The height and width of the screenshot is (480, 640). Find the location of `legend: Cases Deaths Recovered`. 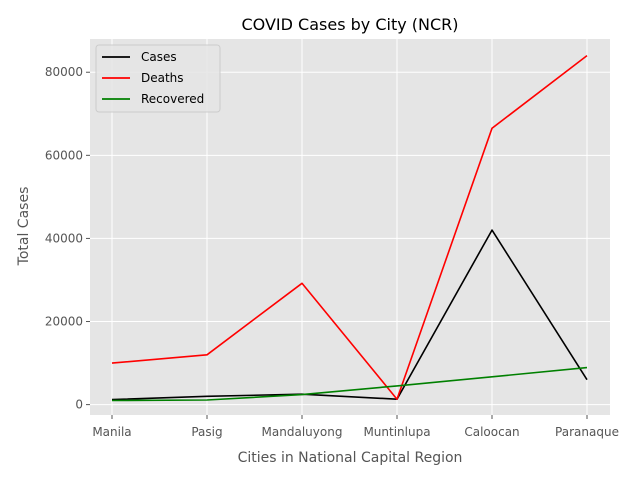

legend: Cases Deaths Recovered is located at coordinates (158, 78).